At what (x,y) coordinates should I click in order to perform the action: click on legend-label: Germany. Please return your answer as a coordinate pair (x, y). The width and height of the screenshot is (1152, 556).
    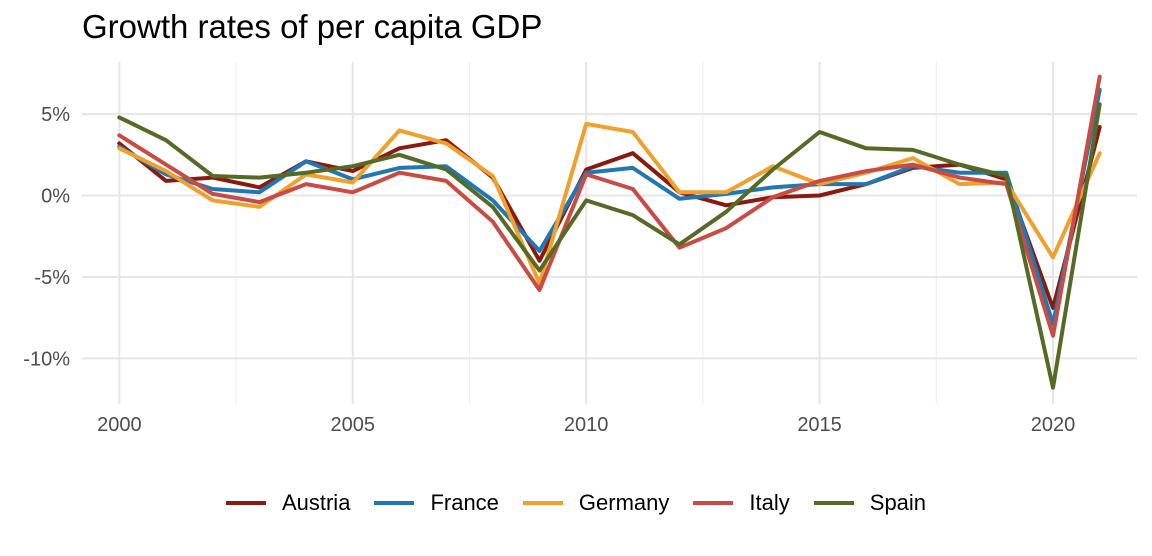
    Looking at the image, I should click on (624, 502).